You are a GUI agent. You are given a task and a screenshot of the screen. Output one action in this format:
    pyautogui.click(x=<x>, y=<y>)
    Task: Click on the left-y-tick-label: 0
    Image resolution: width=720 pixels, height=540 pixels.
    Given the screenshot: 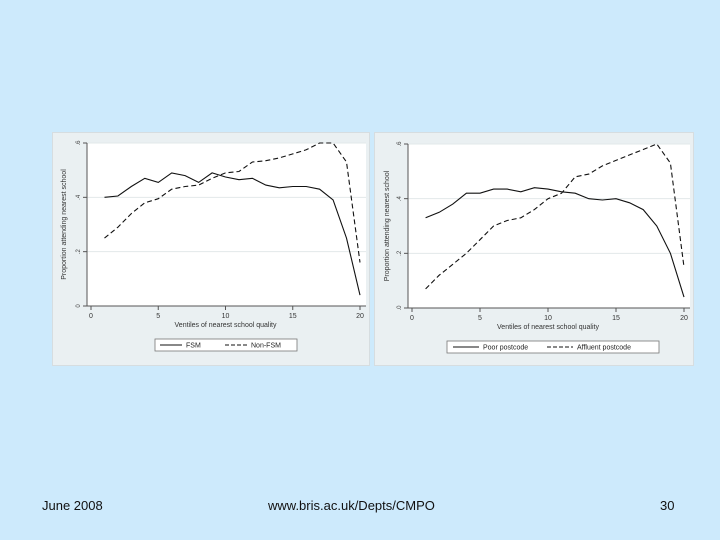 What is the action you would take?
    pyautogui.click(x=79, y=306)
    